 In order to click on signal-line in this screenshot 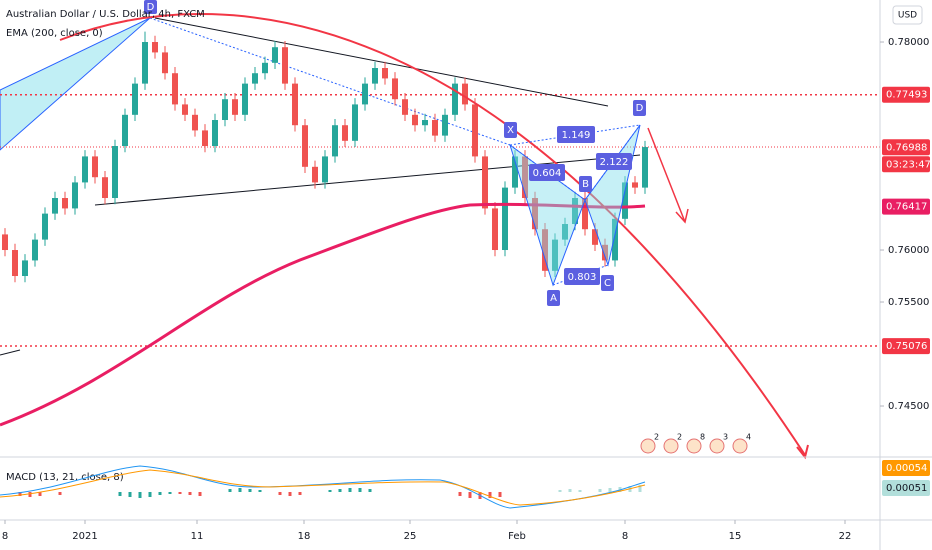, I will do `click(323, 487)`.